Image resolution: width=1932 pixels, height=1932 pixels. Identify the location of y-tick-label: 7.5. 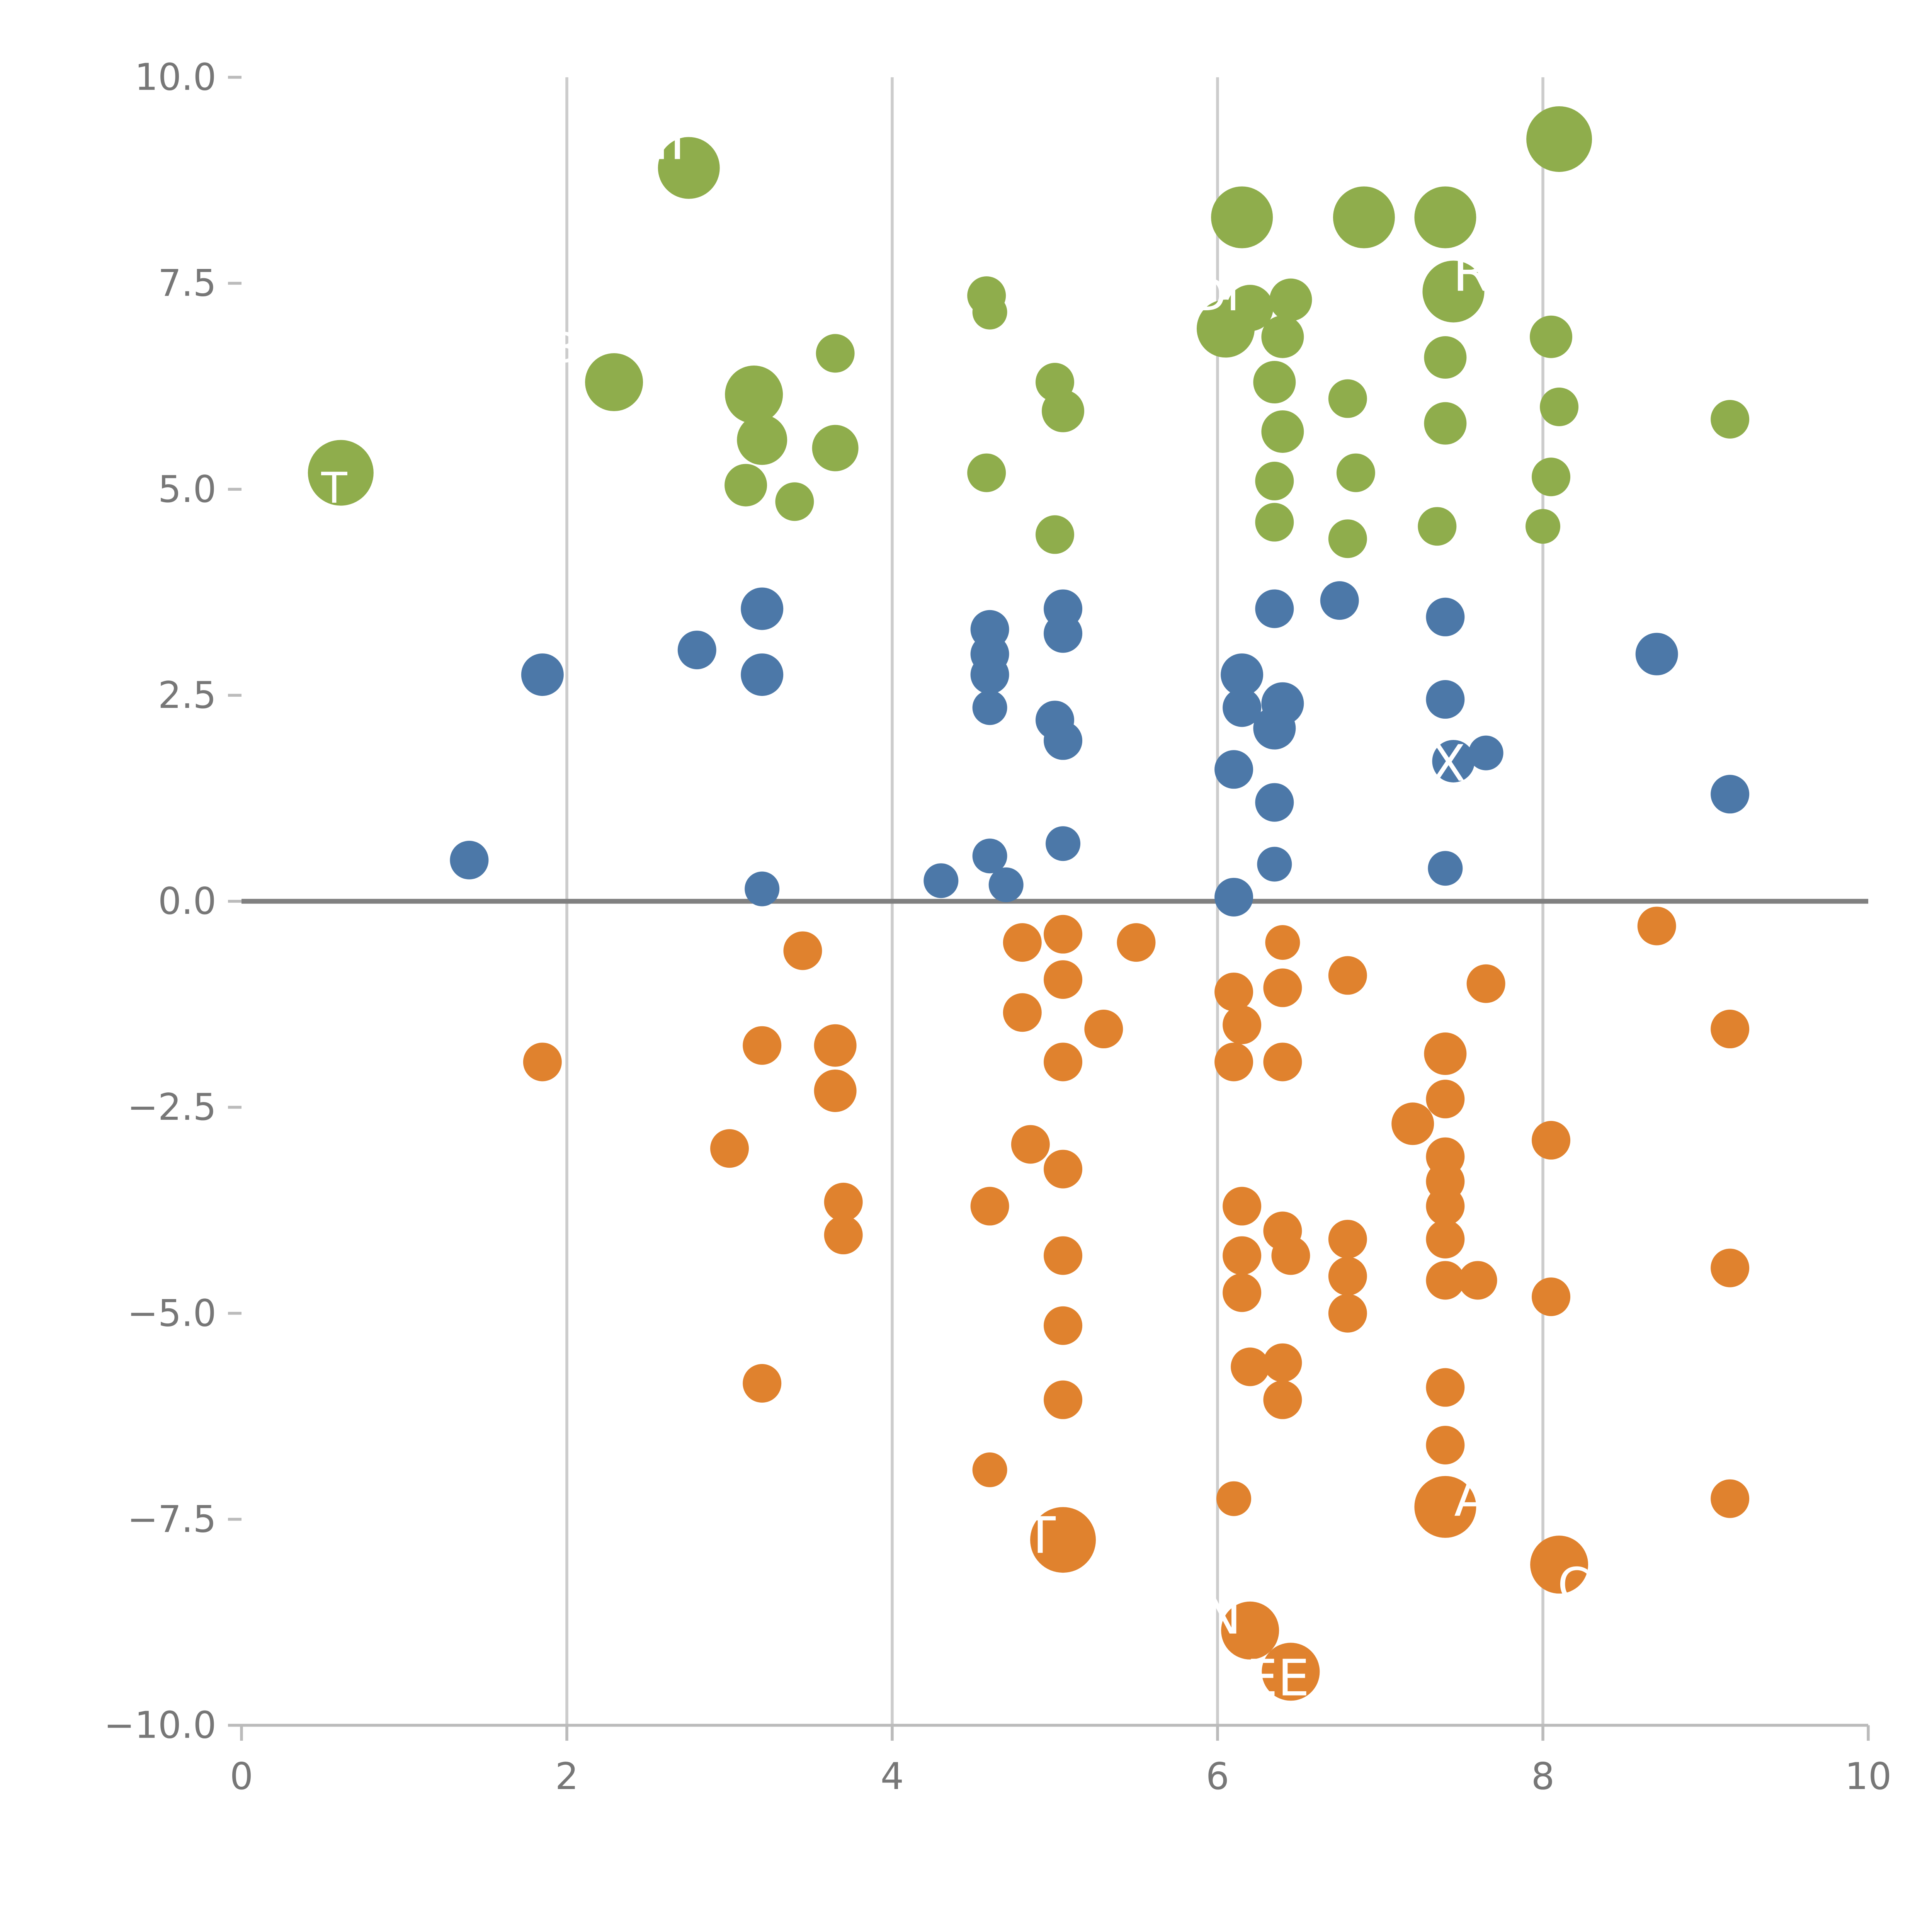
(187, 284).